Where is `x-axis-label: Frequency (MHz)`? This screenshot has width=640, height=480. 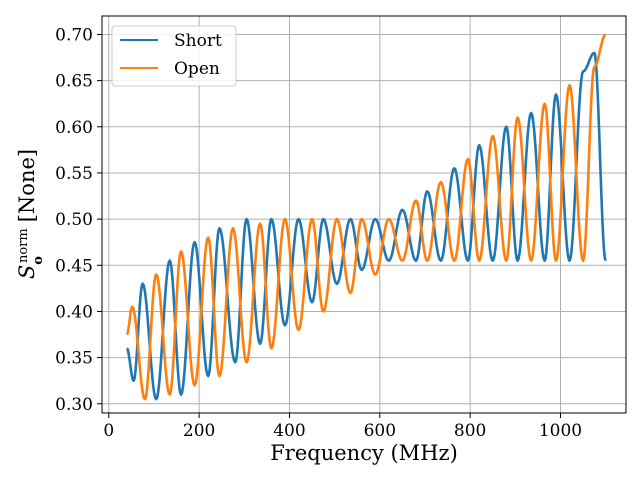
x-axis-label: Frequency (MHz) is located at coordinates (364, 453).